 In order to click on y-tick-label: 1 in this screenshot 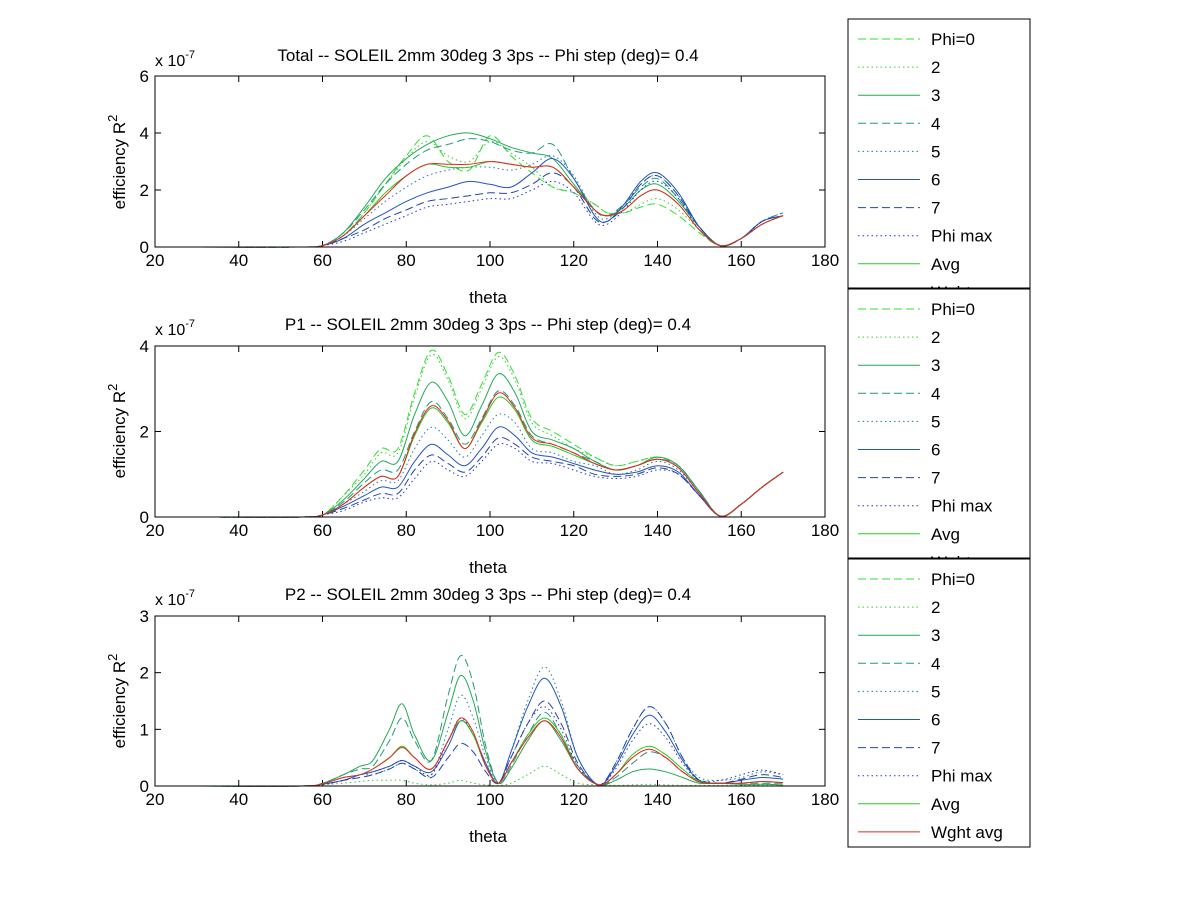, I will do `click(144, 729)`.